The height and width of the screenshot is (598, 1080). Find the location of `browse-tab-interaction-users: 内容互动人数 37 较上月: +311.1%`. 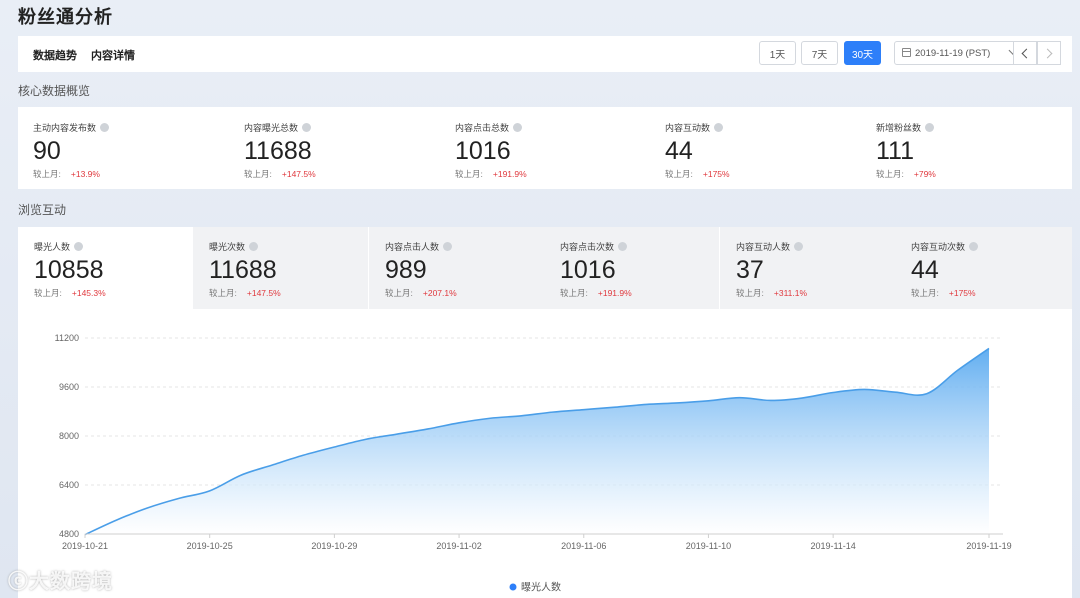

browse-tab-interaction-users: 内容互动人数 37 较上月: +311.1% is located at coordinates (807, 268).